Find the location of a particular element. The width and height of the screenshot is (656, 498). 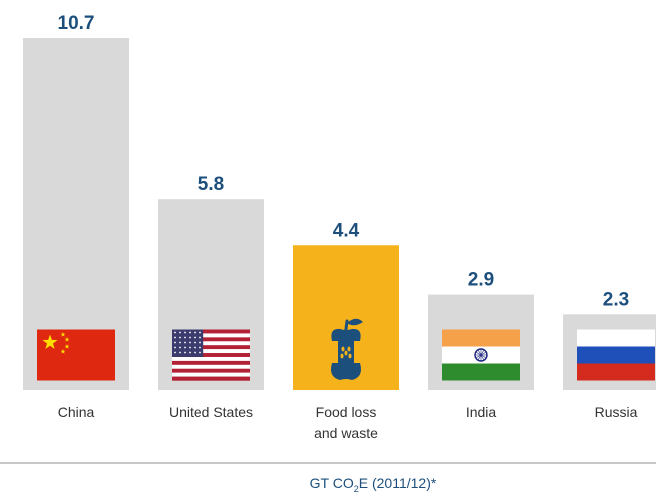

value-label-2: 4.4 is located at coordinates (346, 230).